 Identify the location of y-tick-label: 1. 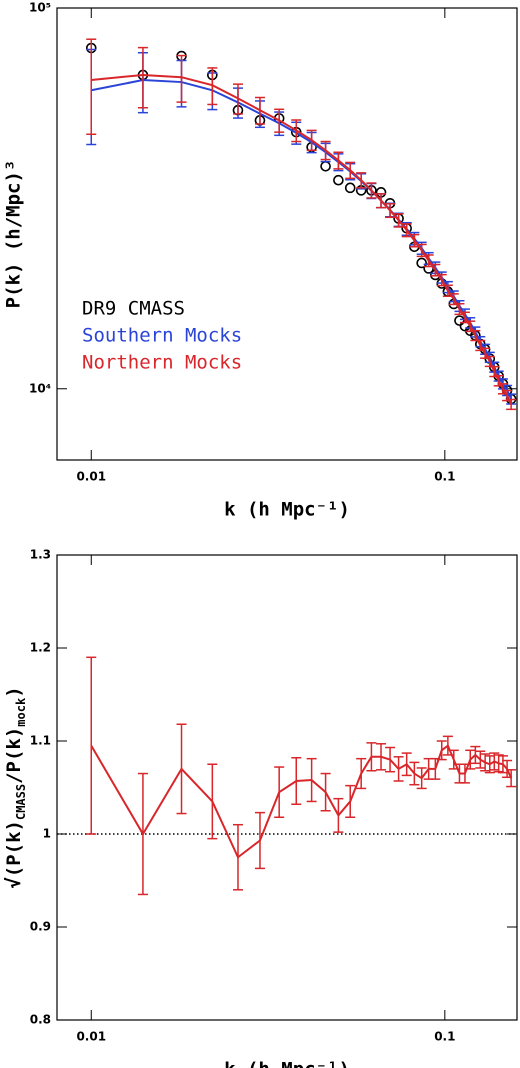
(47, 834).